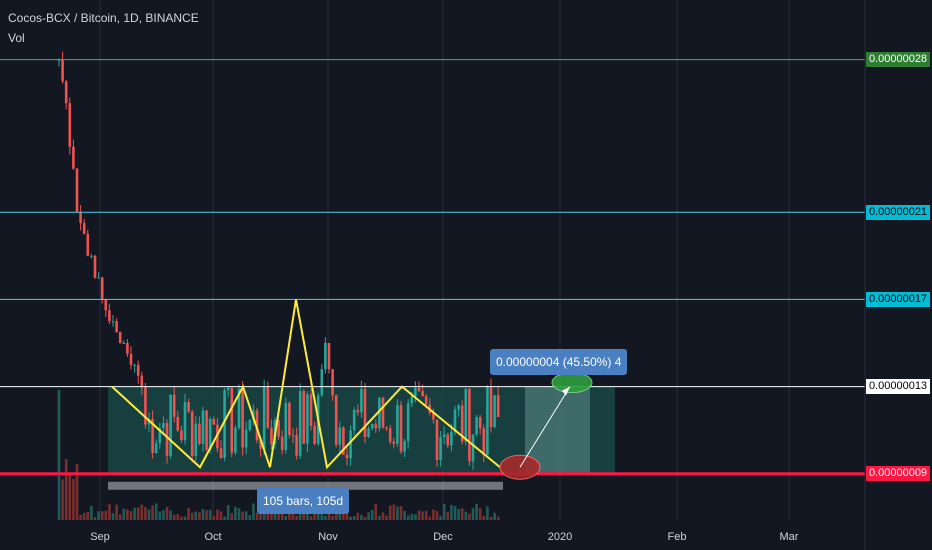 This screenshot has width=932, height=550. Describe the element at coordinates (305, 485) in the screenshot. I see `range-measure-bar` at that location.